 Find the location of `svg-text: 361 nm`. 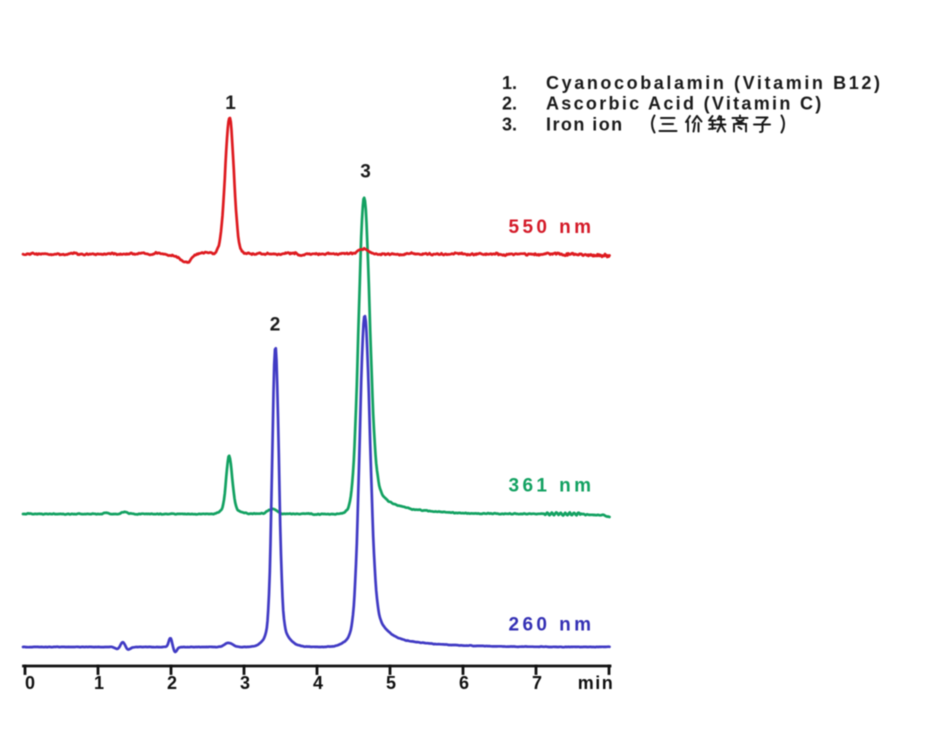

svg-text: 361 nm is located at coordinates (552, 486).